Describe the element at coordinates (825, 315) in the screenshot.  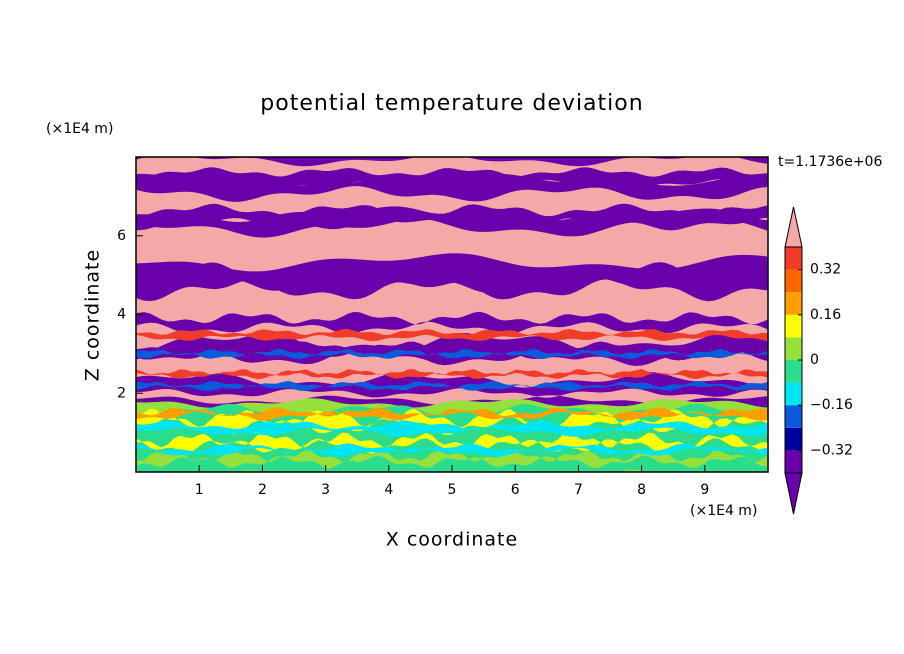
I see `colorbar-tick-label: 0.16` at that location.